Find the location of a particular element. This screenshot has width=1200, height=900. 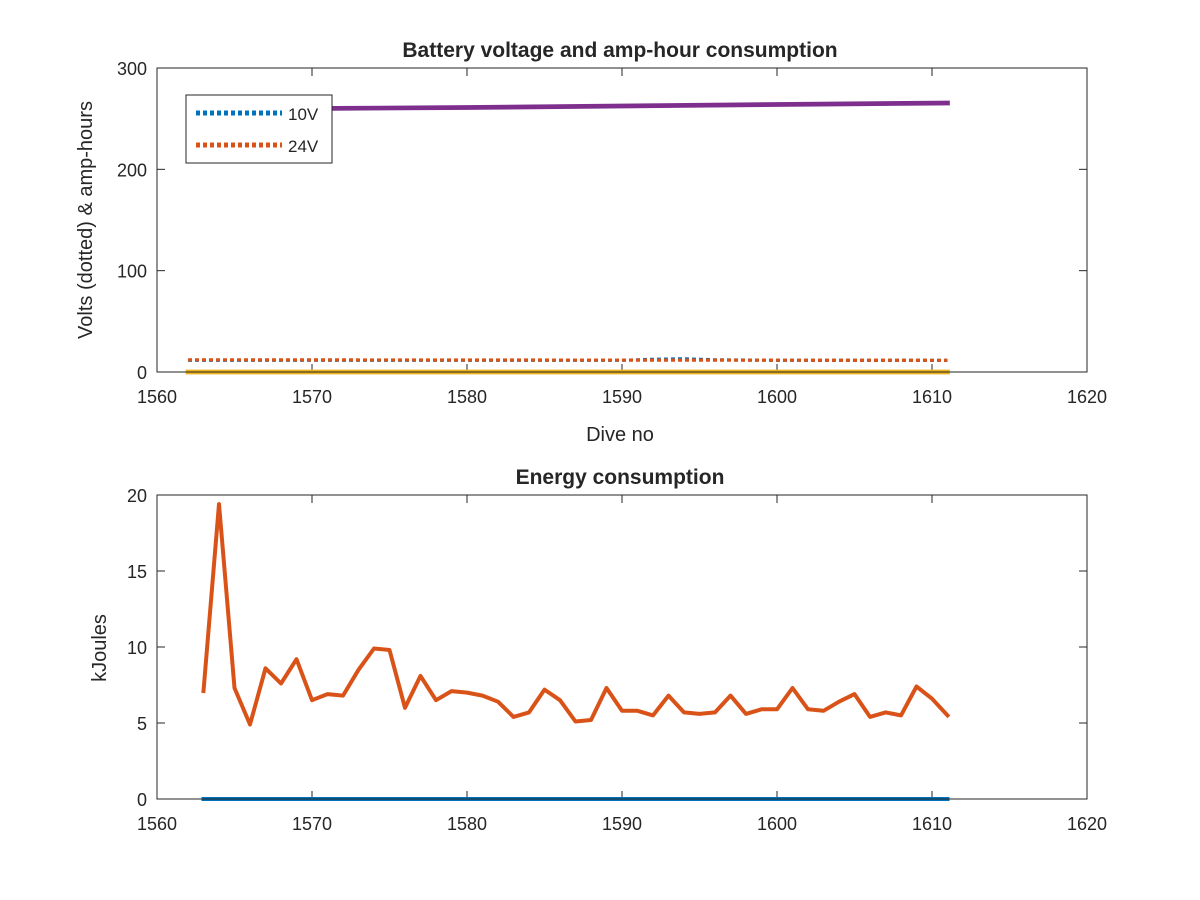

y-axis-label: Volts (dotted) & amp-hours is located at coordinates (86, 220).